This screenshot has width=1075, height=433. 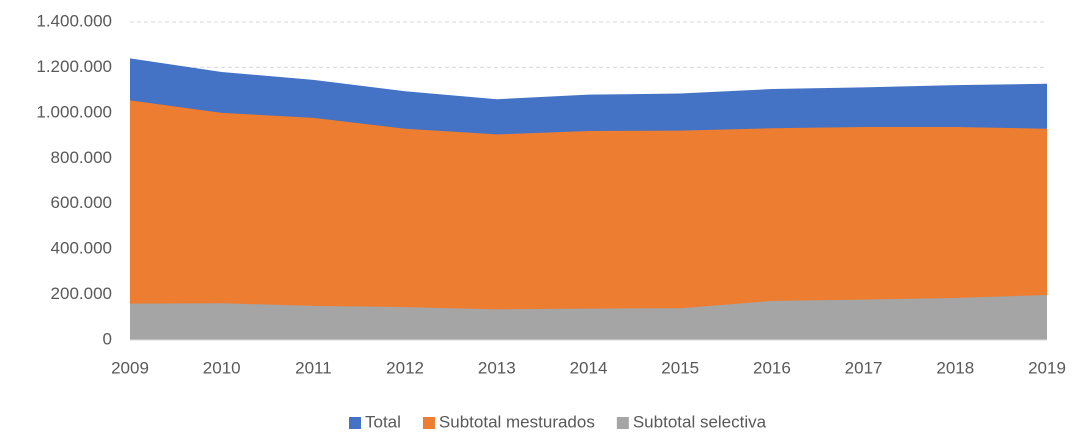 What do you see at coordinates (517, 421) in the screenshot?
I see `legend-label: Subtotal mesturados` at bounding box center [517, 421].